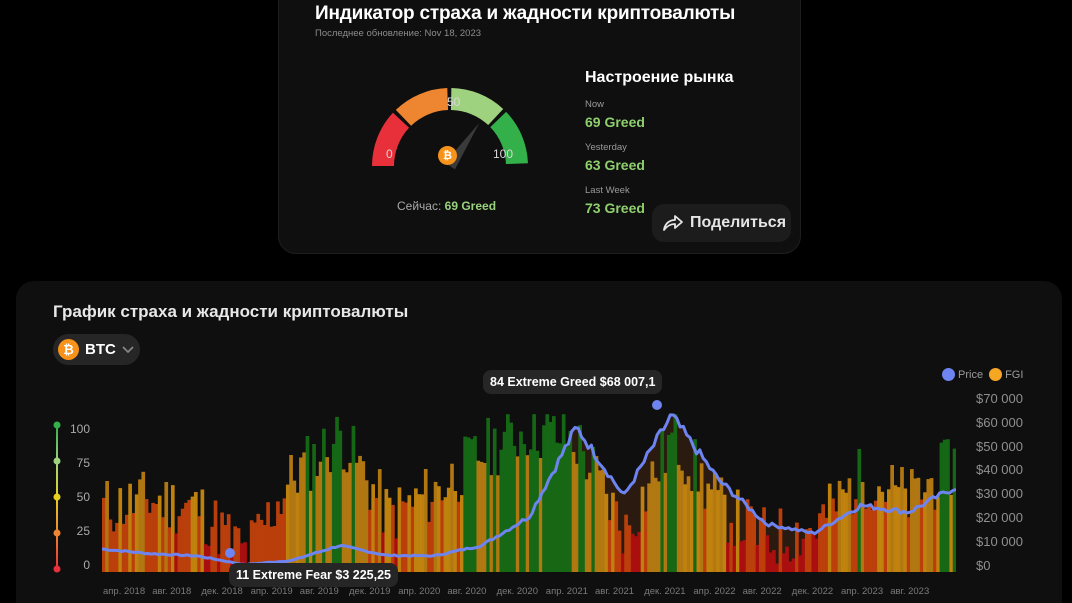 Image resolution: width=1072 pixels, height=603 pixels. I want to click on gauge-min-label: 0, so click(389, 154).